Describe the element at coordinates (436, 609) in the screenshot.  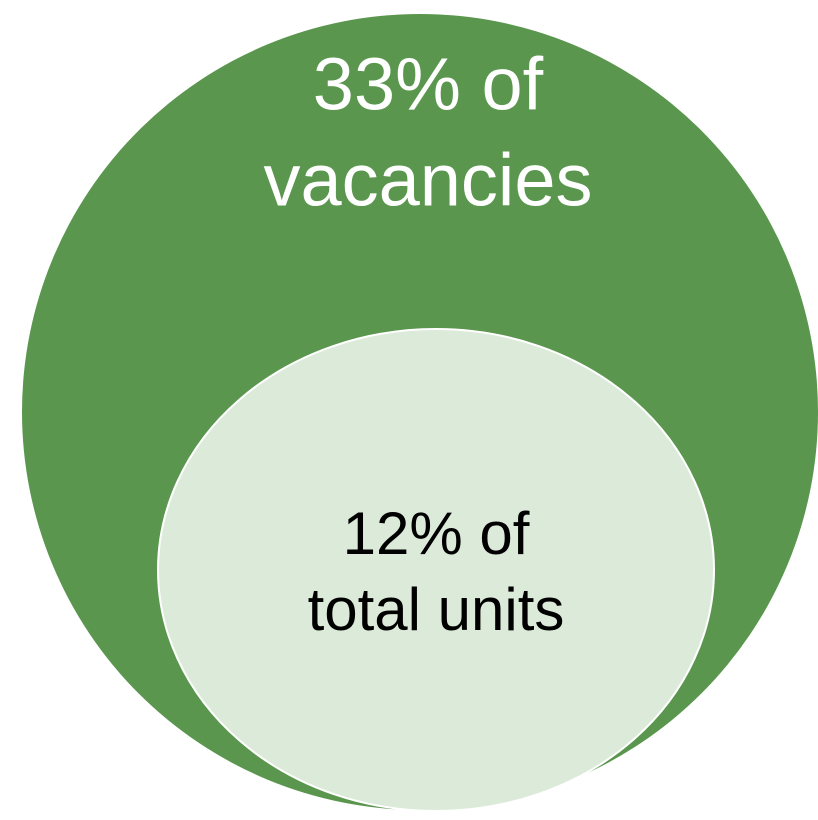
I see `inner-label: total units` at that location.